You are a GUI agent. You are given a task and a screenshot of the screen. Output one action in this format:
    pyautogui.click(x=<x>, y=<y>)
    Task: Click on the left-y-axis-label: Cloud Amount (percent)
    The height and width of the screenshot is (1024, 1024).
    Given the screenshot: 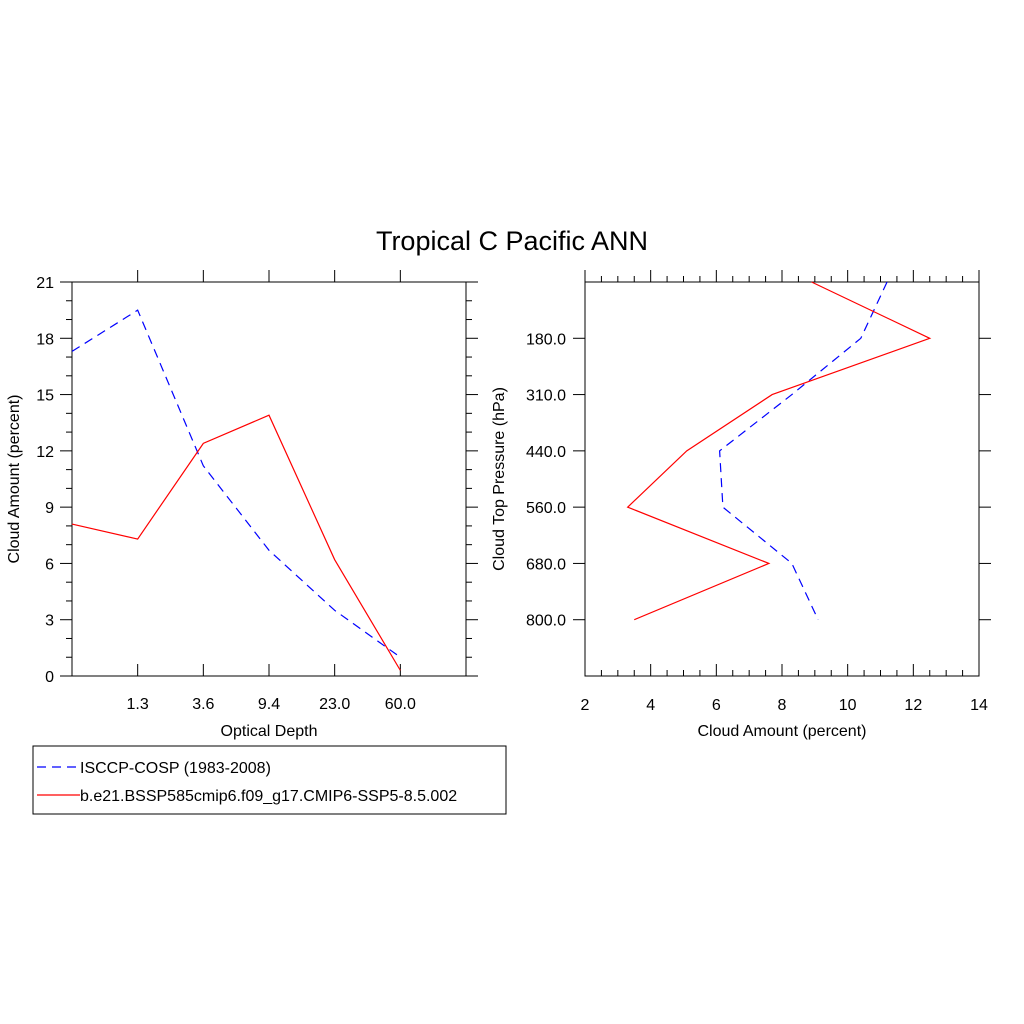 What is the action you would take?
    pyautogui.click(x=14, y=479)
    